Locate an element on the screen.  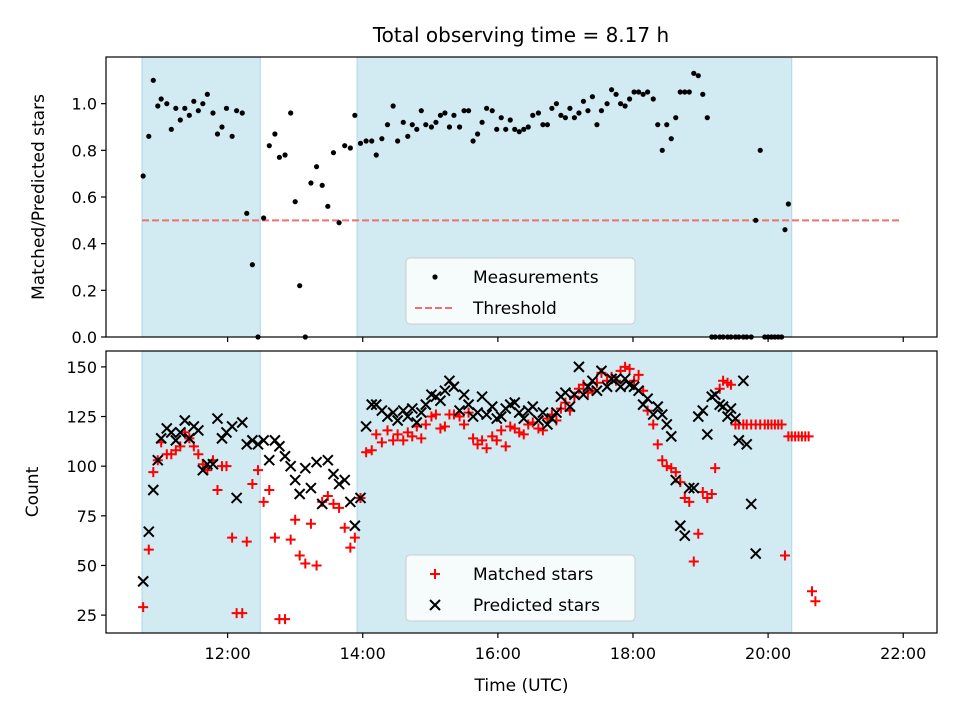
y-axis-label: Matched/Predicted stars is located at coordinates (39, 197).